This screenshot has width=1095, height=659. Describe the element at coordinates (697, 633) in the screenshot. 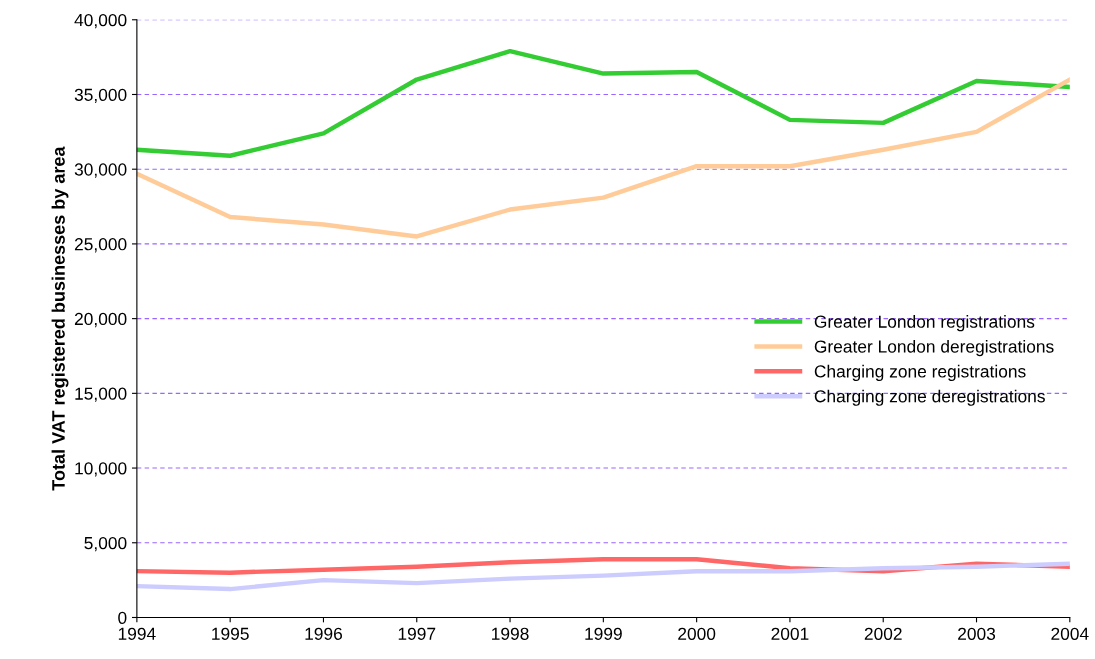

I see `x-tick-label: 2000` at that location.